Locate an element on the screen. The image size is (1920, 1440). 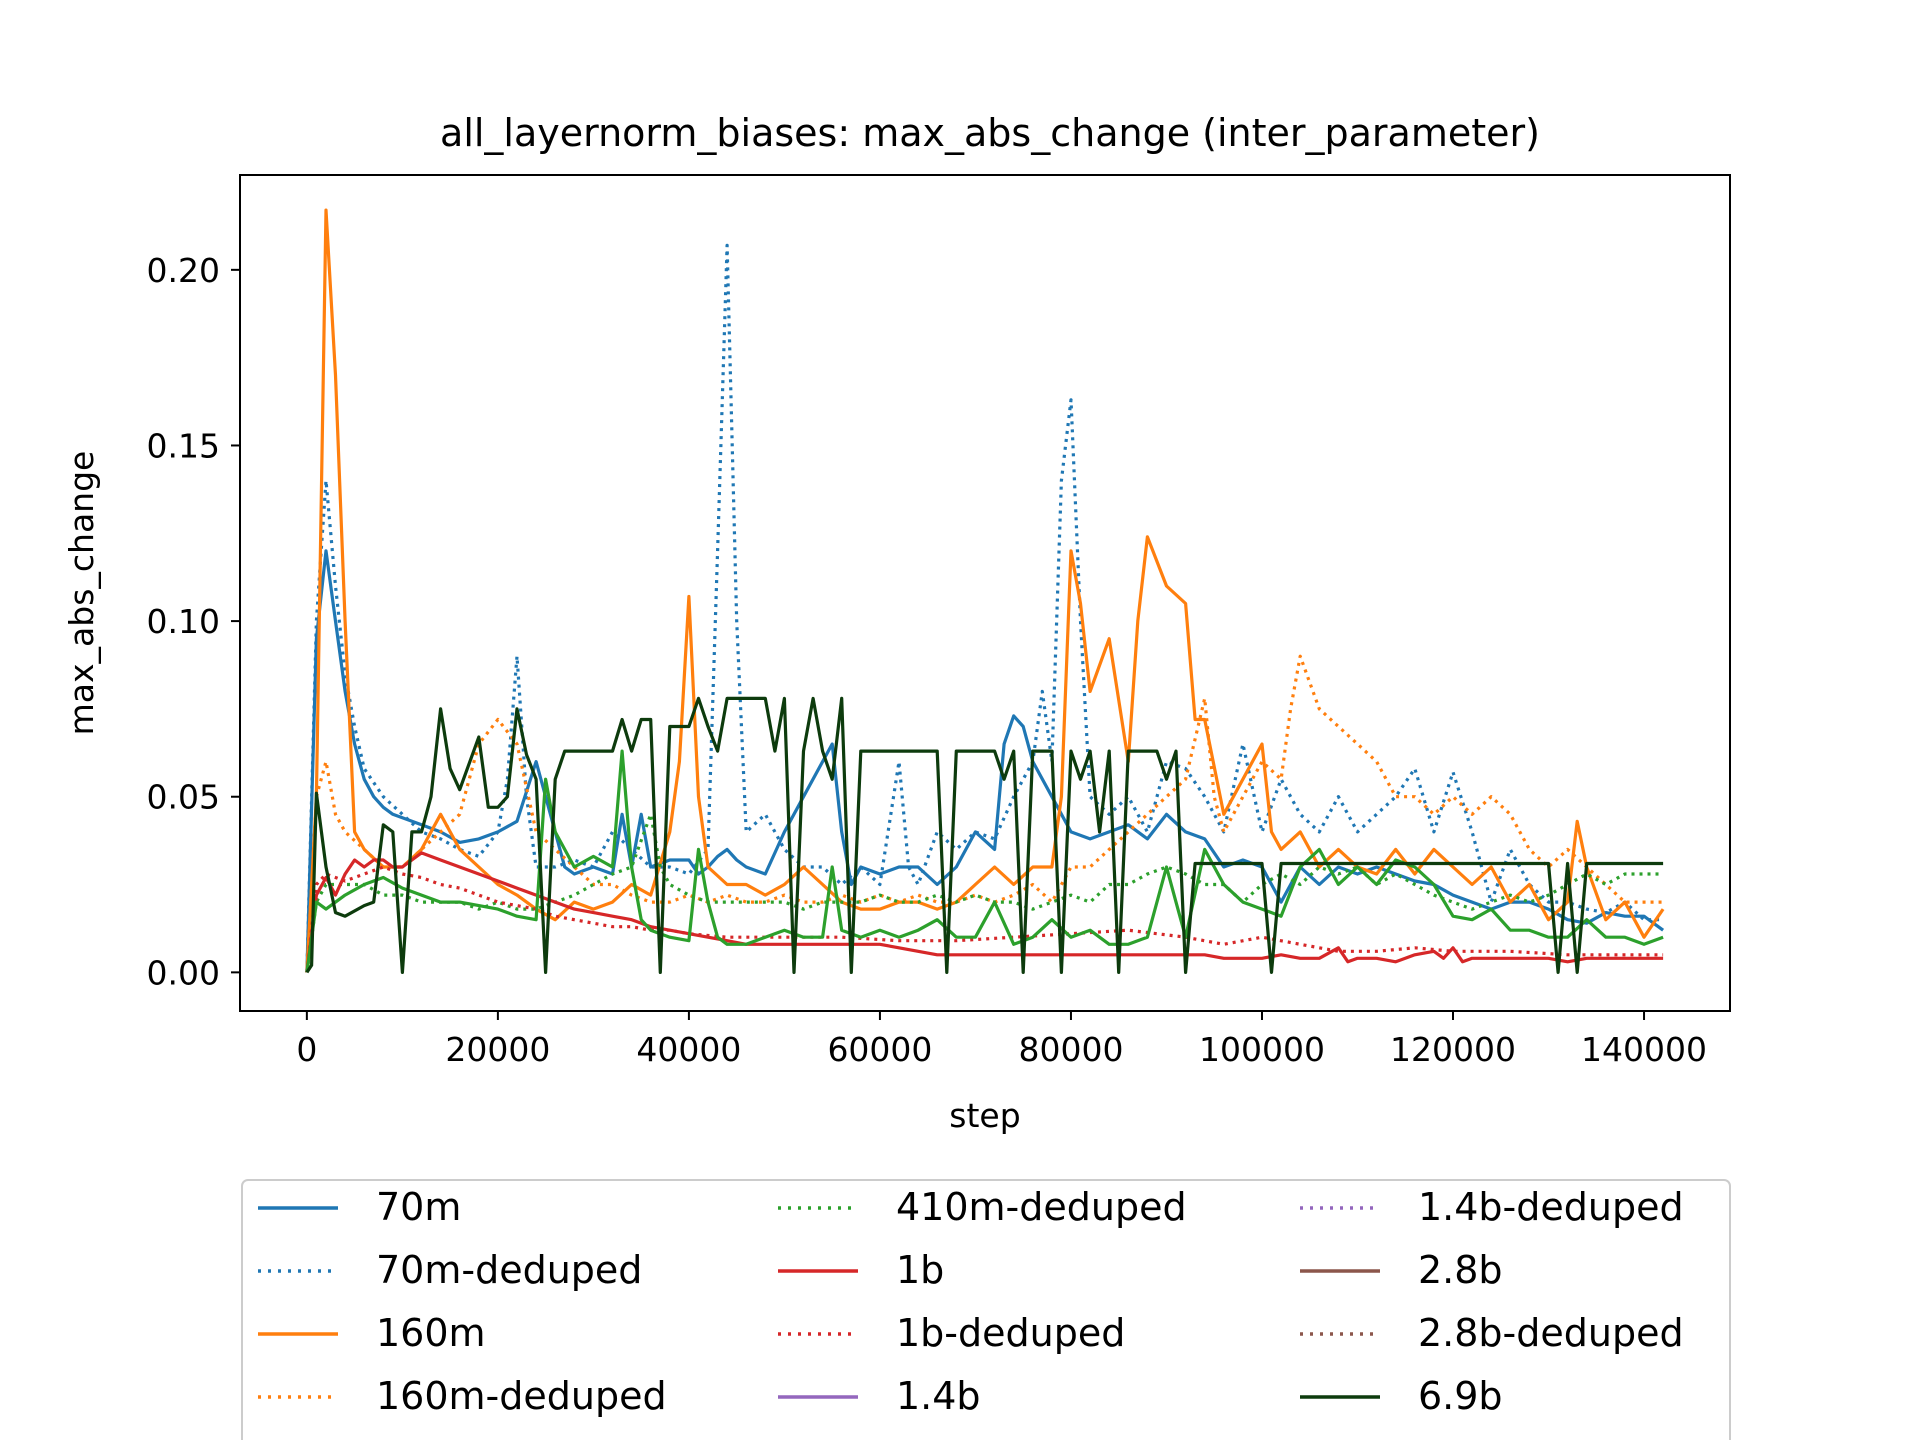
legend-label-1b: 1b is located at coordinates (920, 1270).